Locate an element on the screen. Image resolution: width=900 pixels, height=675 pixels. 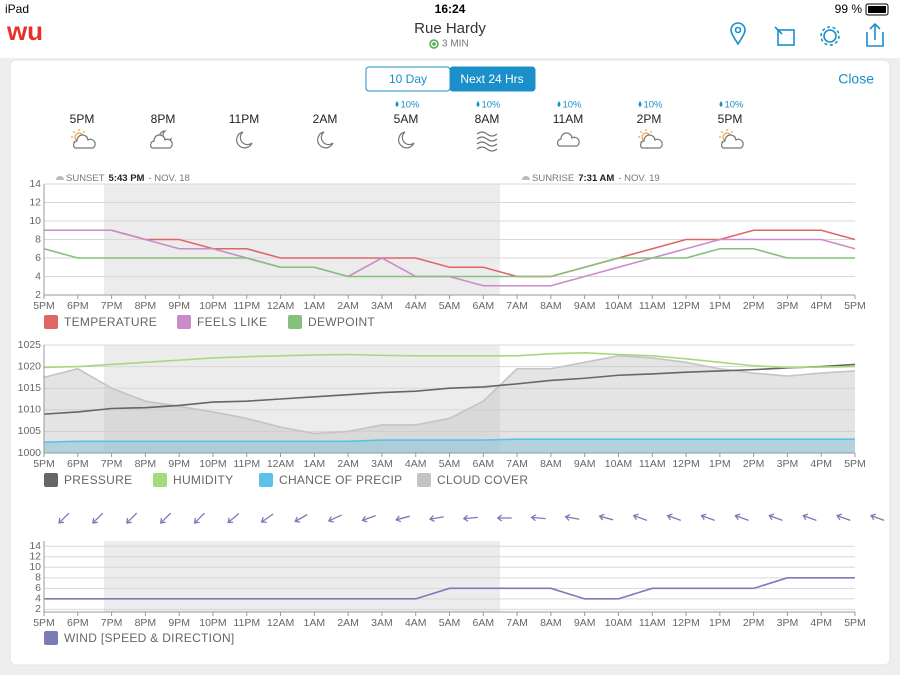
x-tick-label: 11AM is located at coordinates (652, 306).